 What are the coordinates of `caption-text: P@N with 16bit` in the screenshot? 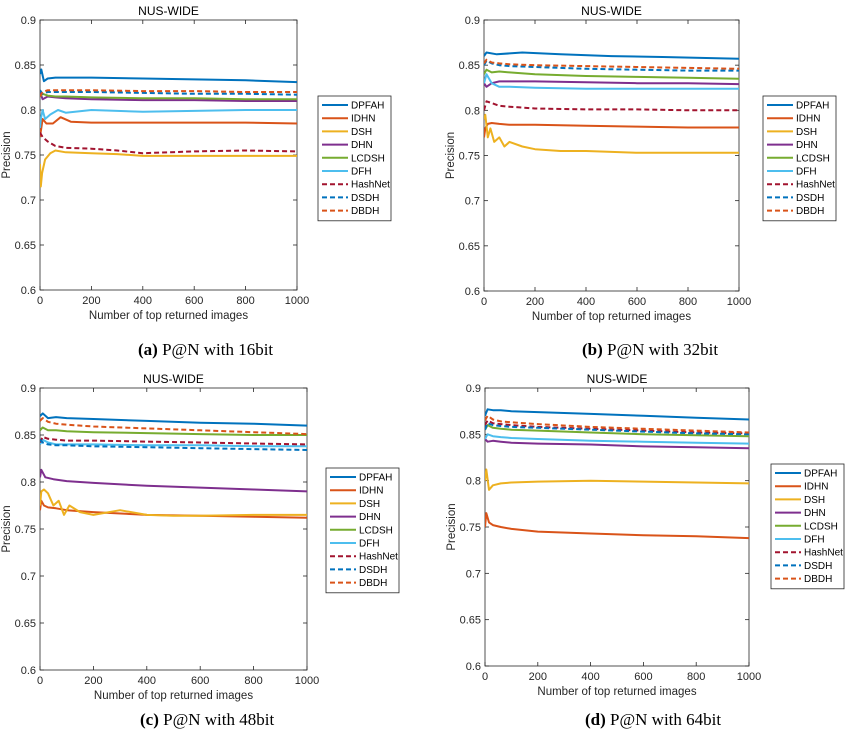 It's located at (215, 349).